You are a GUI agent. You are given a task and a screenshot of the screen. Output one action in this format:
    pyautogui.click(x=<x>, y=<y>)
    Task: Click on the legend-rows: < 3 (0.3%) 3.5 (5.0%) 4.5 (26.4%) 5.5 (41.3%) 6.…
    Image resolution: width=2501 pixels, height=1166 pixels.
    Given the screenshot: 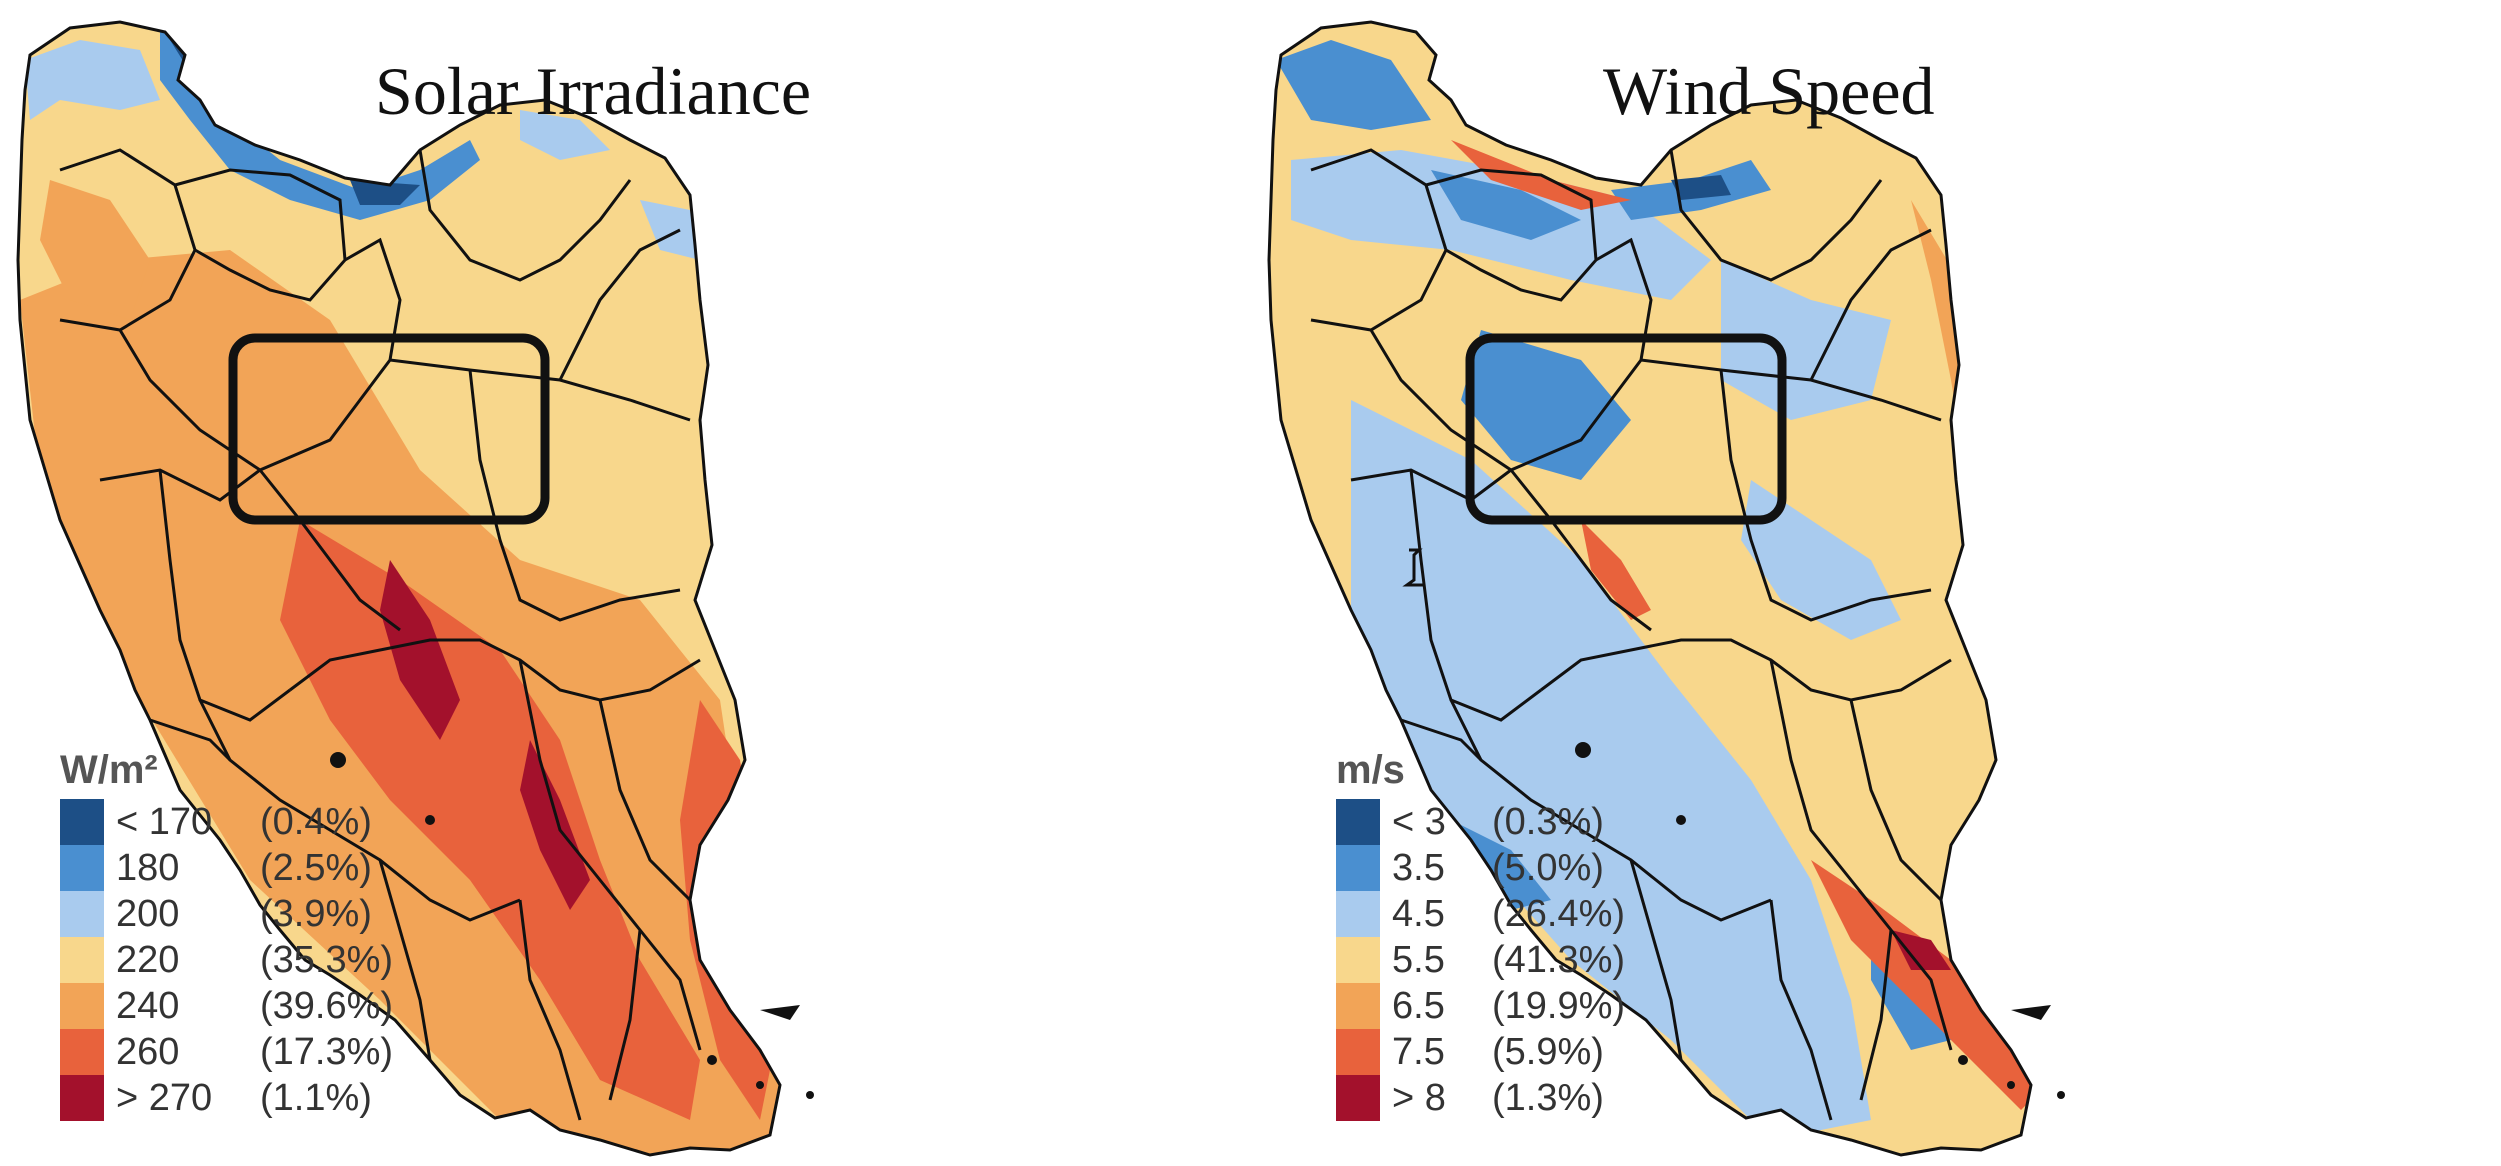 What is the action you would take?
    pyautogui.click(x=1480, y=960)
    